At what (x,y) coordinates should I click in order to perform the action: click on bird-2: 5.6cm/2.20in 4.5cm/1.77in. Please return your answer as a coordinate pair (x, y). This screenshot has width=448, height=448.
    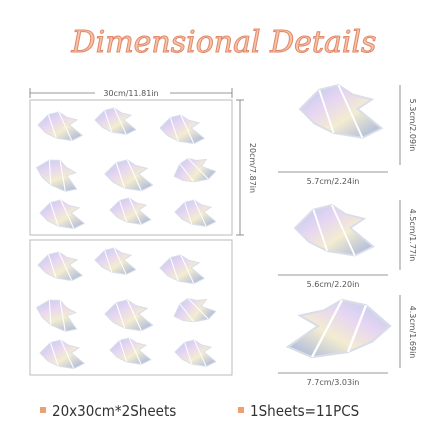
    Looking at the image, I should click on (347, 244).